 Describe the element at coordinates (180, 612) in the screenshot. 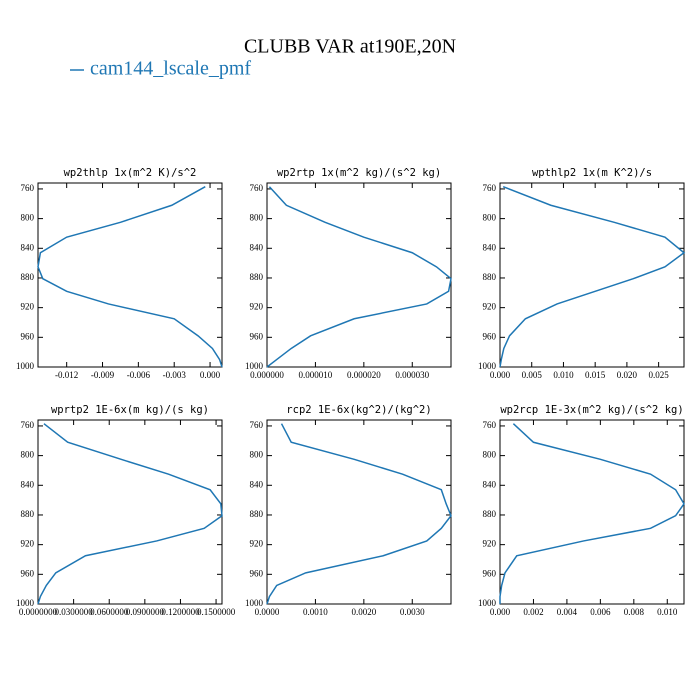

I see `x-tick-label: 0.1200000` at that location.